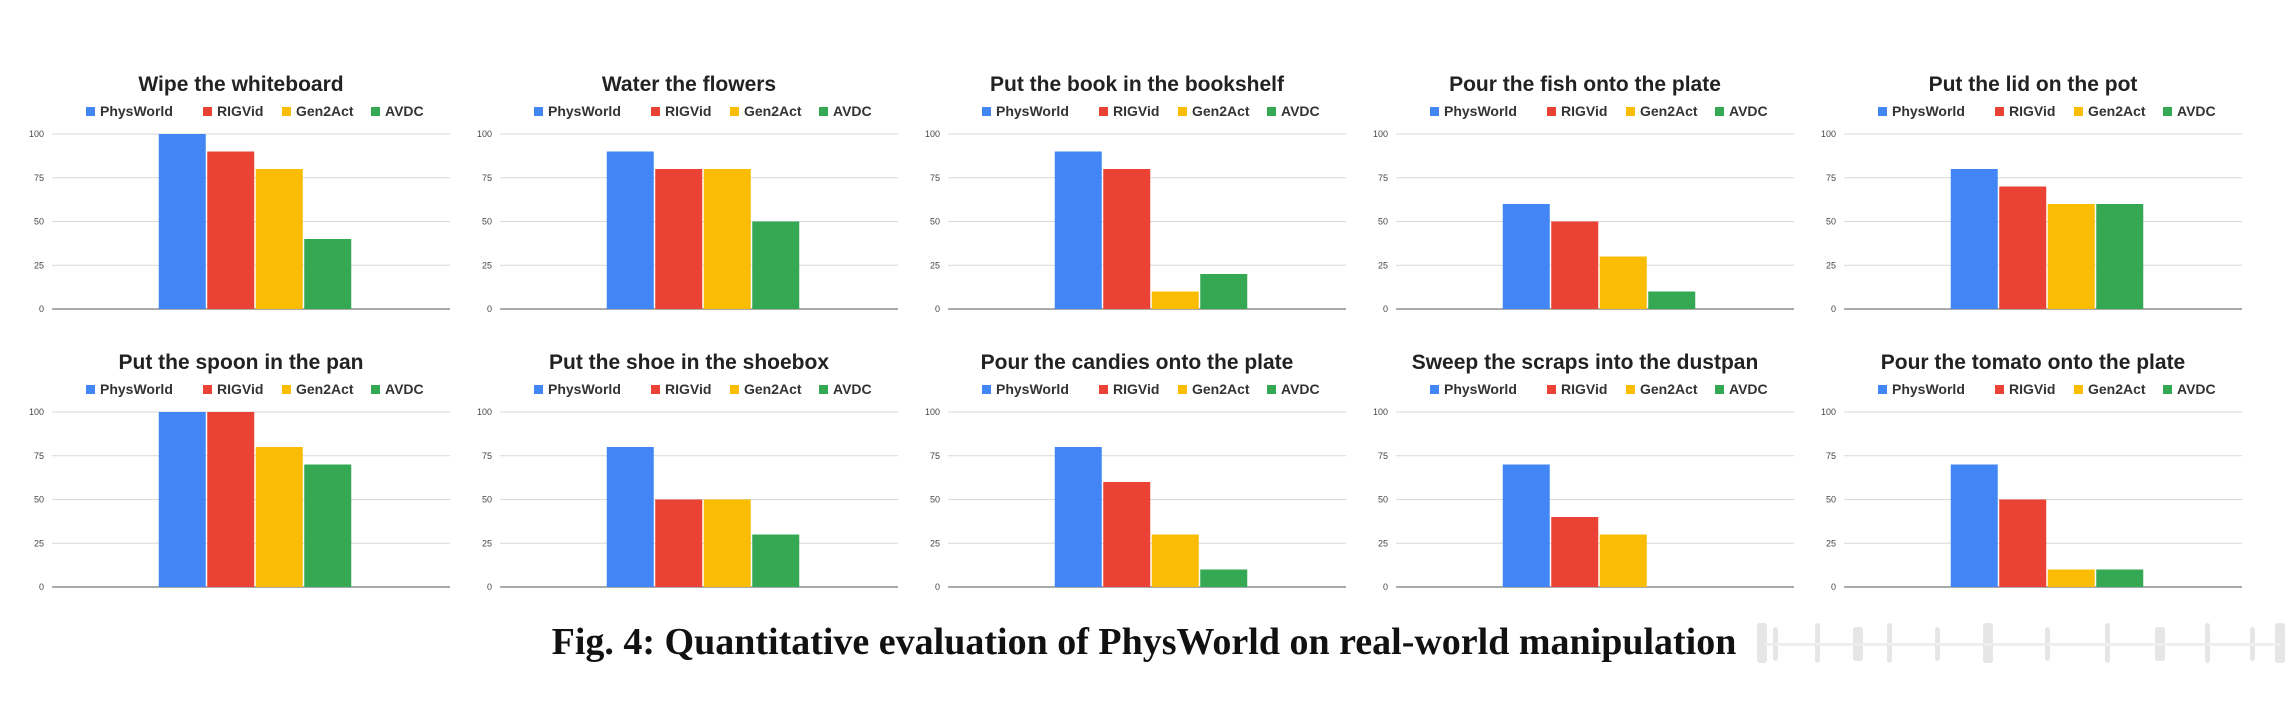  I want to click on chart-title: Pour the tomato onto the plate, so click(2033, 362).